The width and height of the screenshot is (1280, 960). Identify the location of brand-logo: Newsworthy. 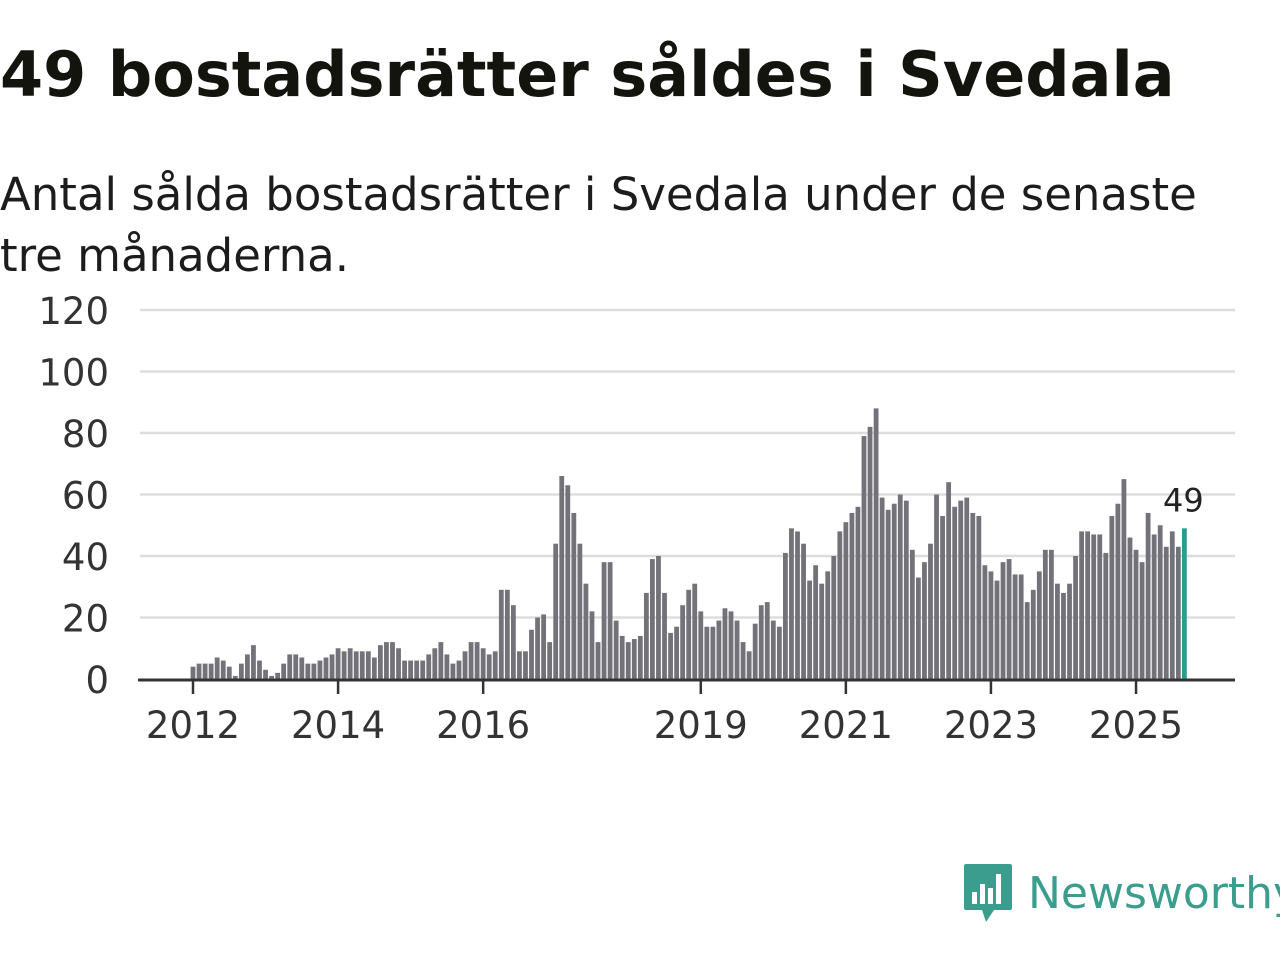
(1121, 893).